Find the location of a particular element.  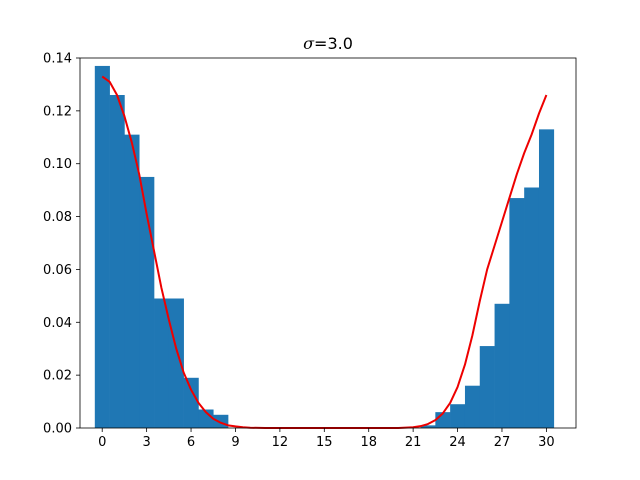

chart-title: σ=3.0 is located at coordinates (328, 43).